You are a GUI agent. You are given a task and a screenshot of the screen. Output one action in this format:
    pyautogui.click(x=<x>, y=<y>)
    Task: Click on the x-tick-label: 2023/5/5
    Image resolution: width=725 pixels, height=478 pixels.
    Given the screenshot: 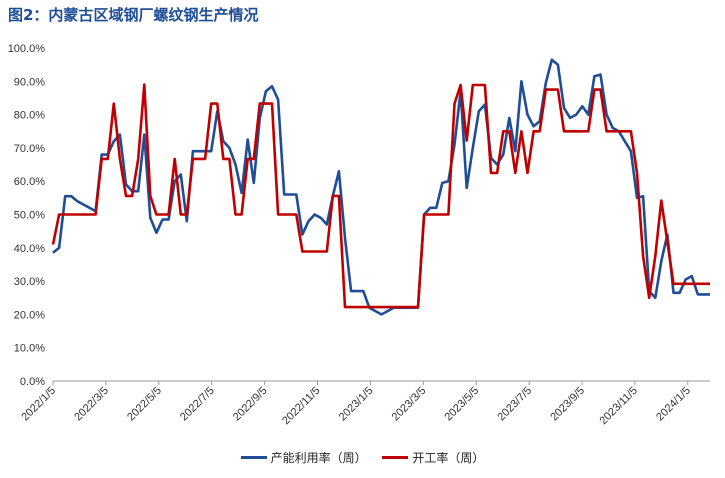 What is the action you would take?
    pyautogui.click(x=462, y=404)
    